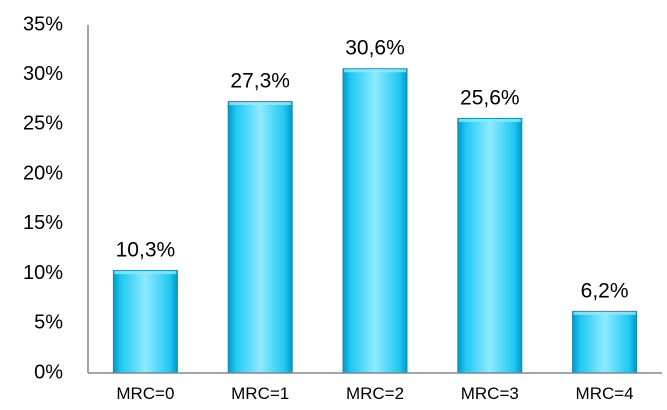  I want to click on x-tick-label: MRC=3, so click(490, 393).